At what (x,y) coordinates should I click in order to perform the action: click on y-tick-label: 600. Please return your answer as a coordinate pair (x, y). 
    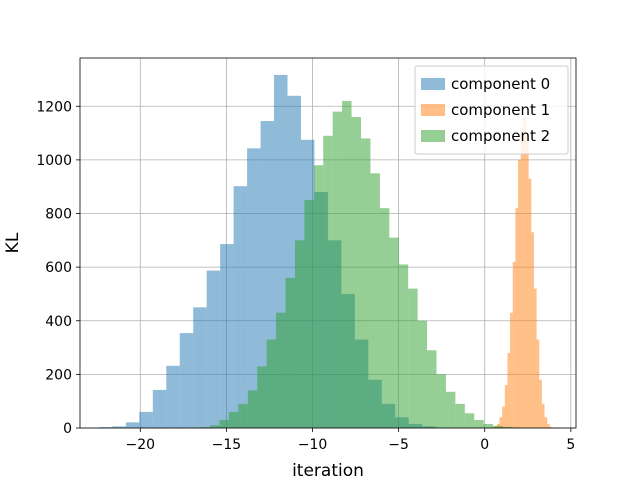
    Looking at the image, I should click on (58, 268).